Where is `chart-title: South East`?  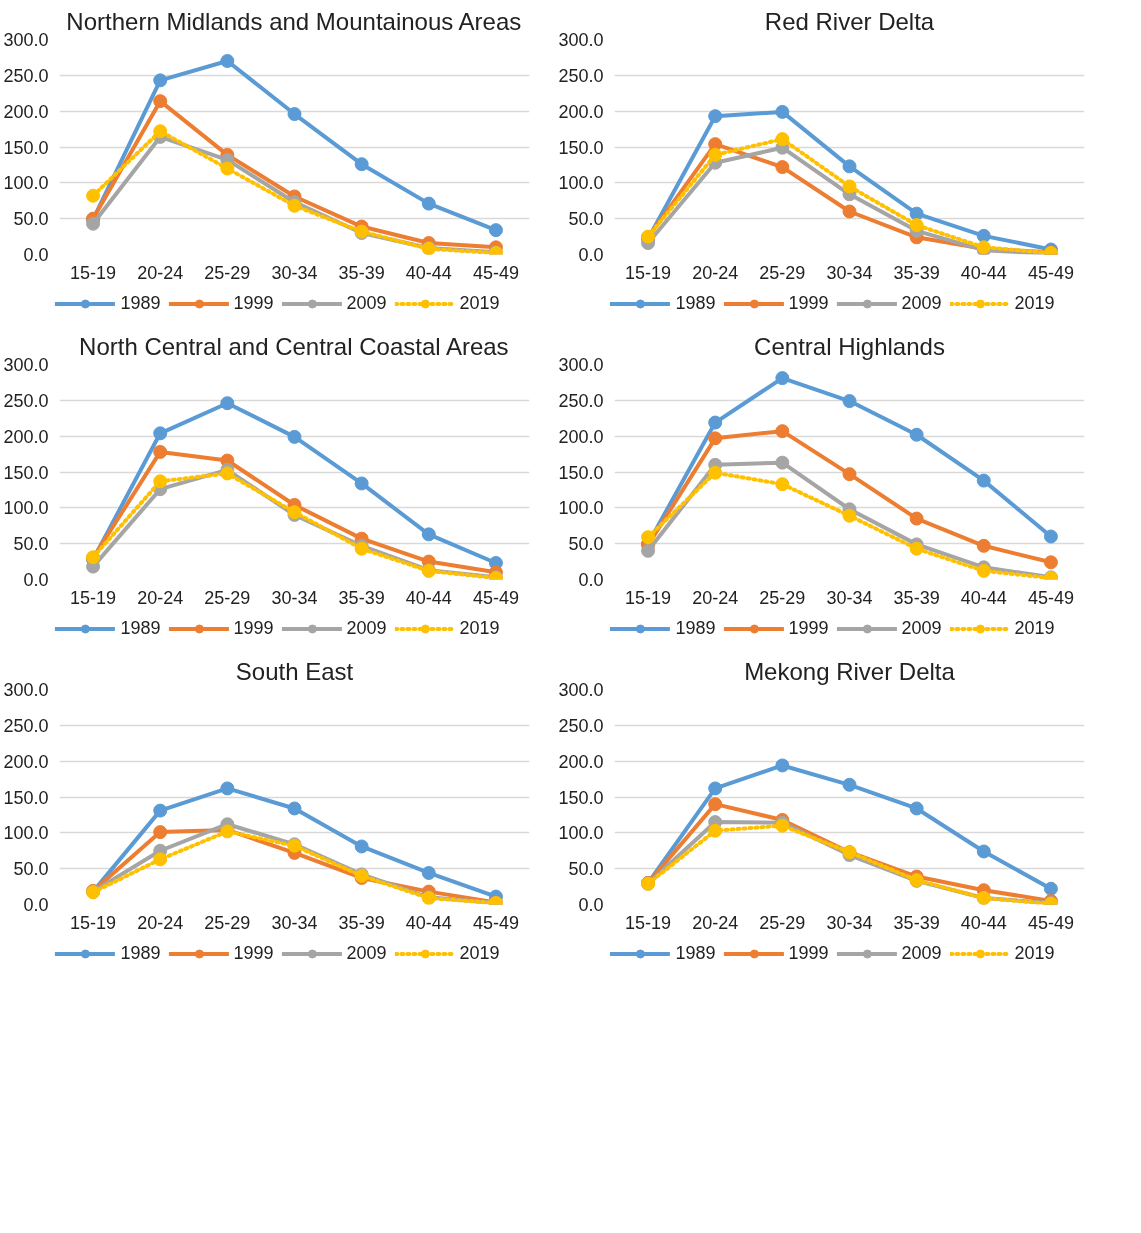 chart-title: South East is located at coordinates (294, 671).